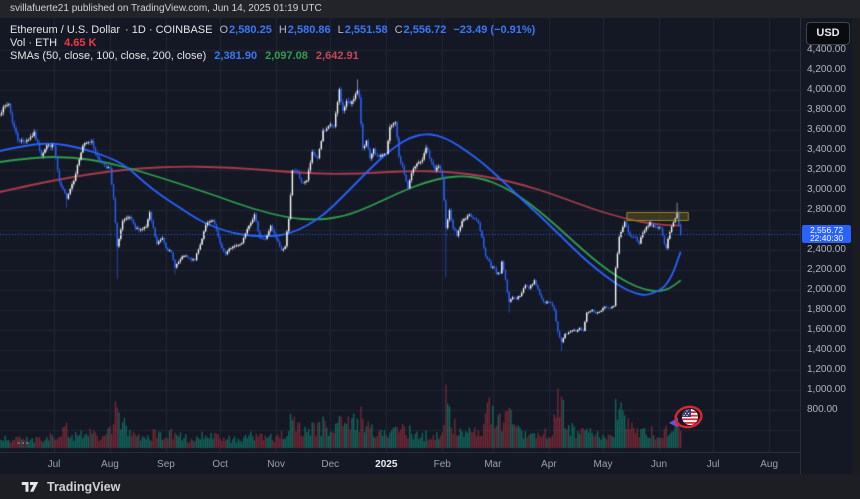 The image size is (860, 499). I want to click on price-tick-label: 2,800.00, so click(826, 209).